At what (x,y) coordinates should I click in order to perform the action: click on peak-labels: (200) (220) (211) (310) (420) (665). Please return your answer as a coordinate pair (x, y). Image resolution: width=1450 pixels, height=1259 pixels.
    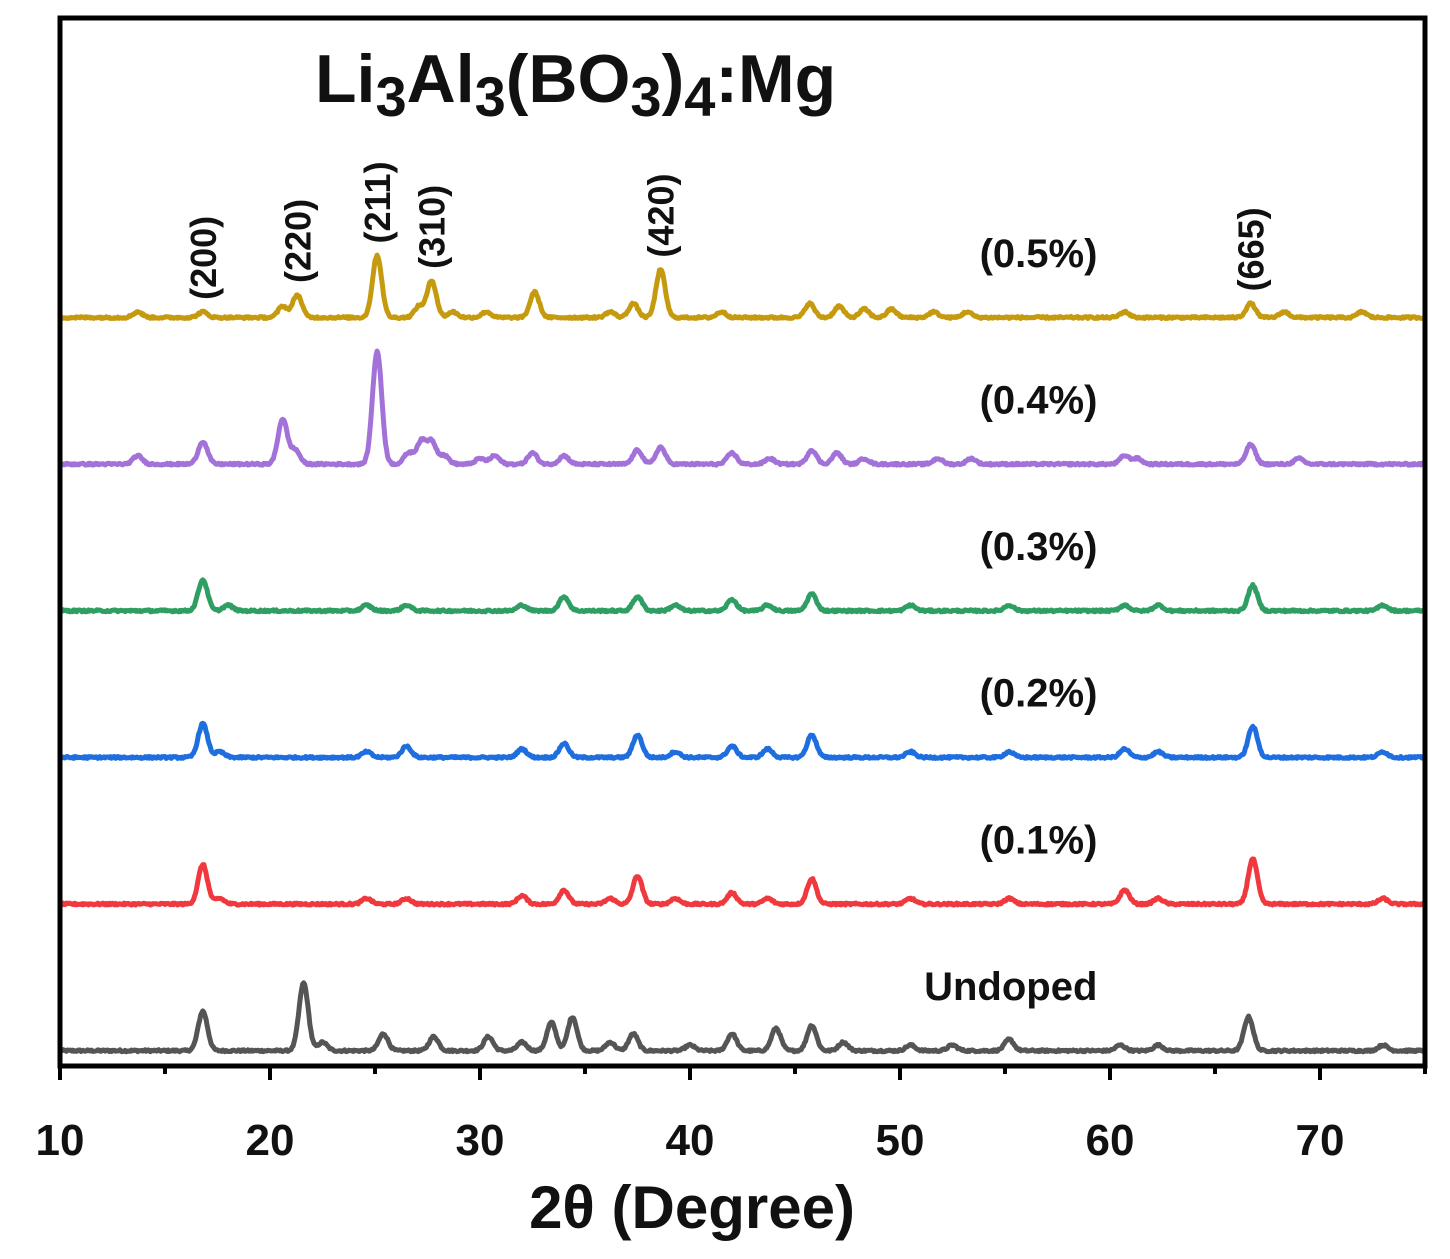
    Looking at the image, I should click on (727, 230).